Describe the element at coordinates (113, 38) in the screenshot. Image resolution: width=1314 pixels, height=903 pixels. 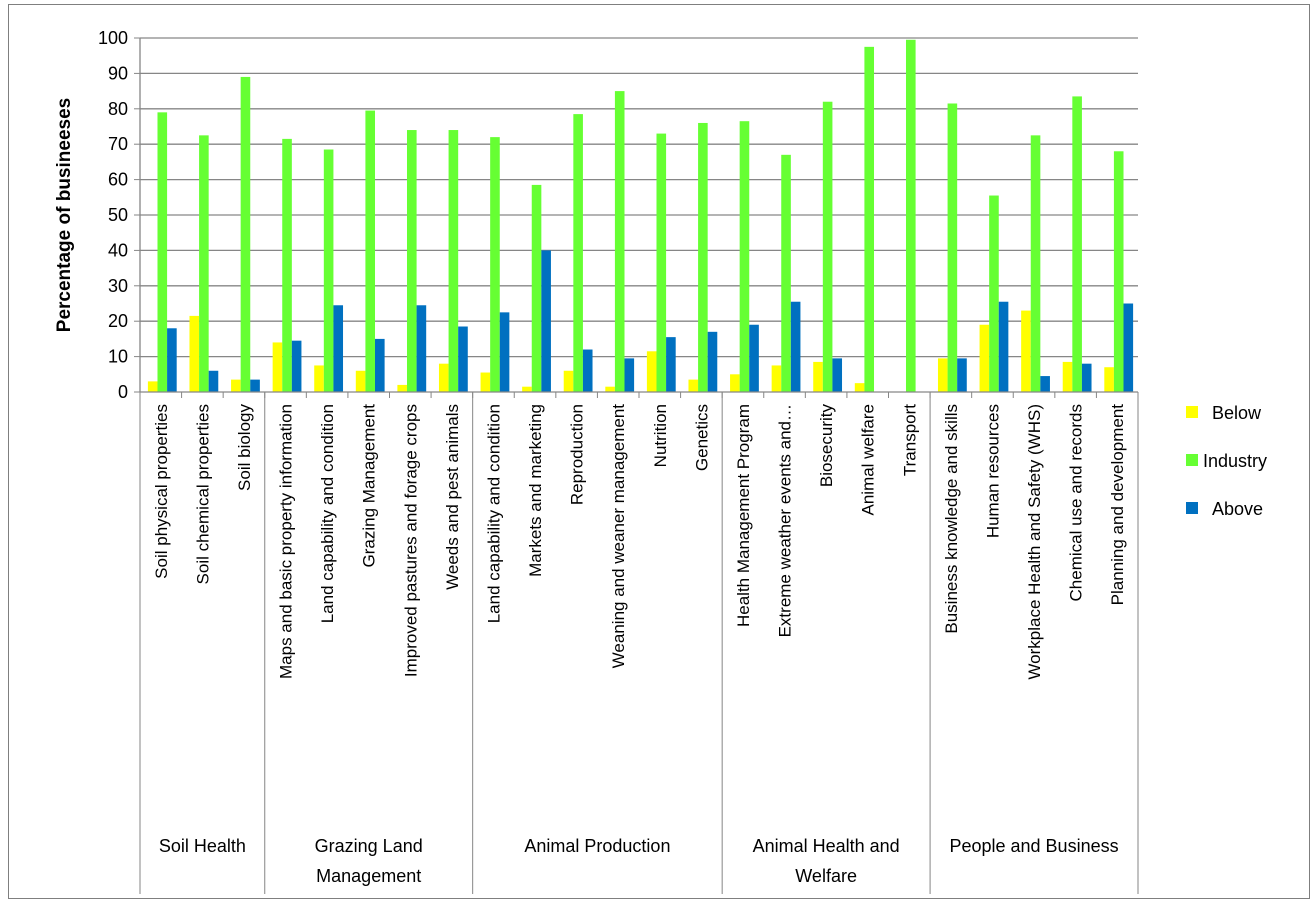
I see `y-tick-label: 100` at that location.